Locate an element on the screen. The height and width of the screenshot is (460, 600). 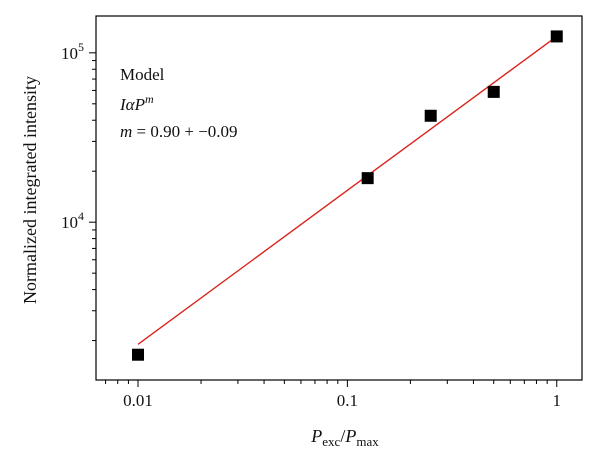
x-tick-label: 0.1 is located at coordinates (347, 400).